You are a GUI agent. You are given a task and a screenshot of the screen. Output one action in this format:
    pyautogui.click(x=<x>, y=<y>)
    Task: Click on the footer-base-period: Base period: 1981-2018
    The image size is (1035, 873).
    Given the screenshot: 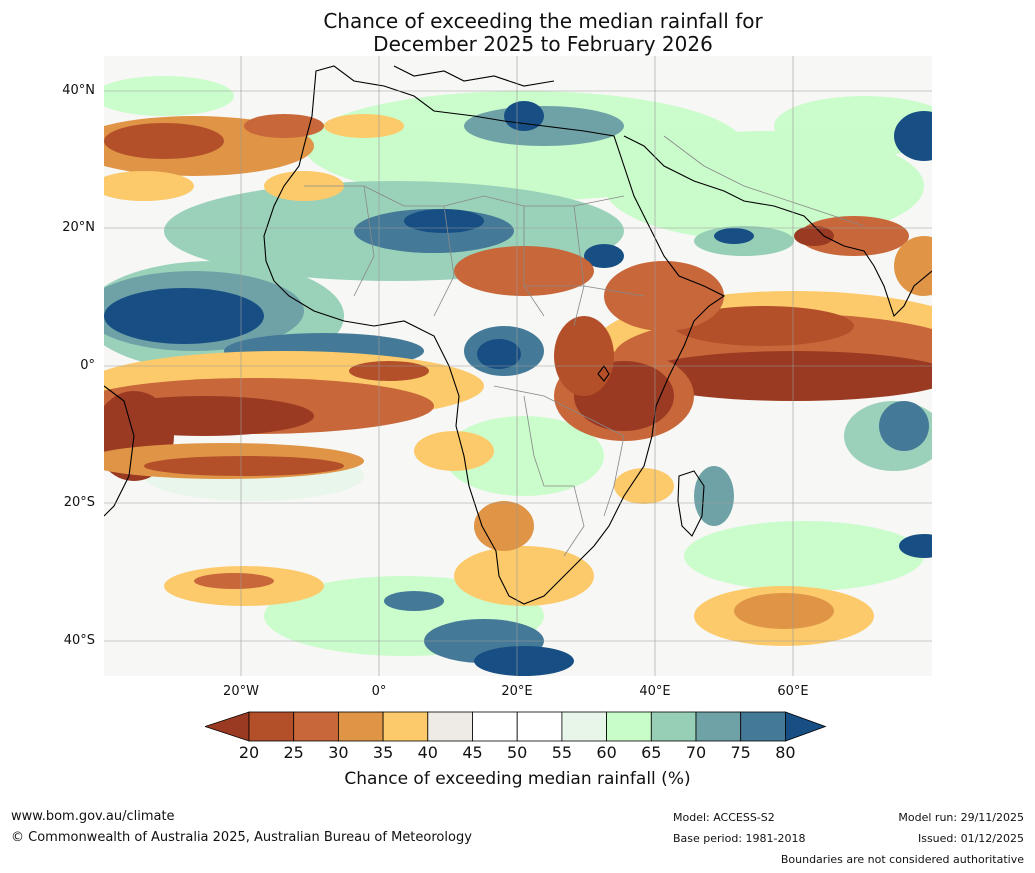 What is the action you would take?
    pyautogui.click(x=739, y=838)
    